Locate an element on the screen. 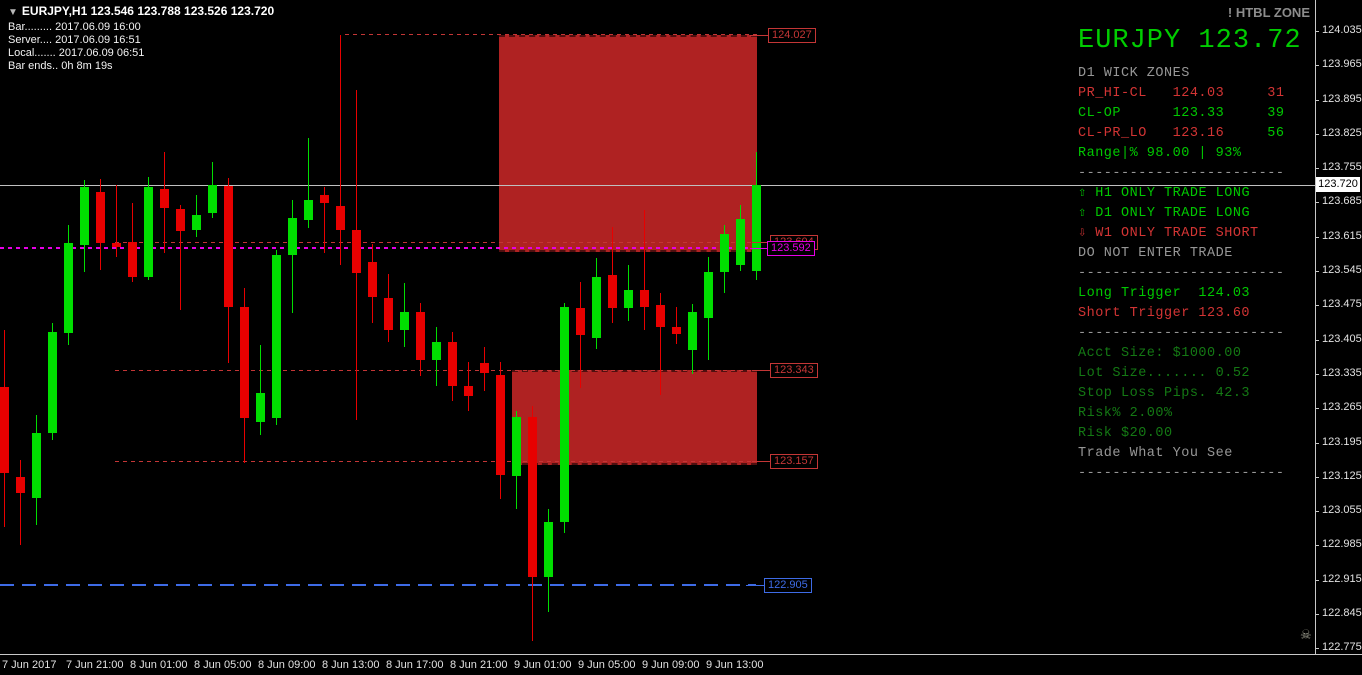 The image size is (1362, 675). panel-line: Risk% 2.00% is located at coordinates (1198, 414).